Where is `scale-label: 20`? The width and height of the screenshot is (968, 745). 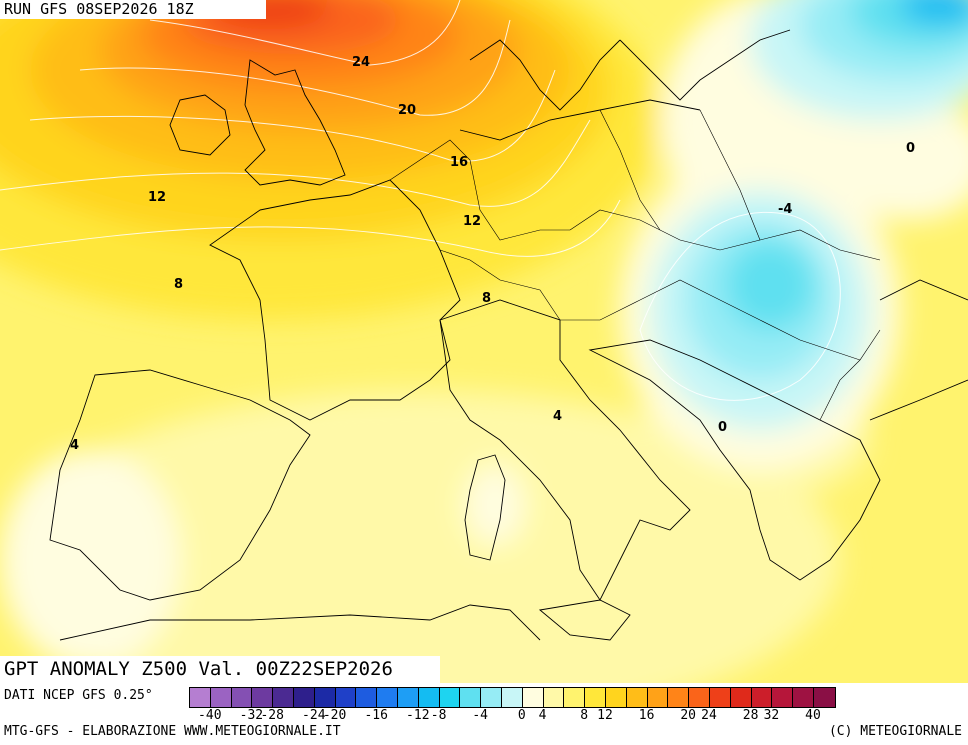 scale-label: 20 is located at coordinates (688, 715).